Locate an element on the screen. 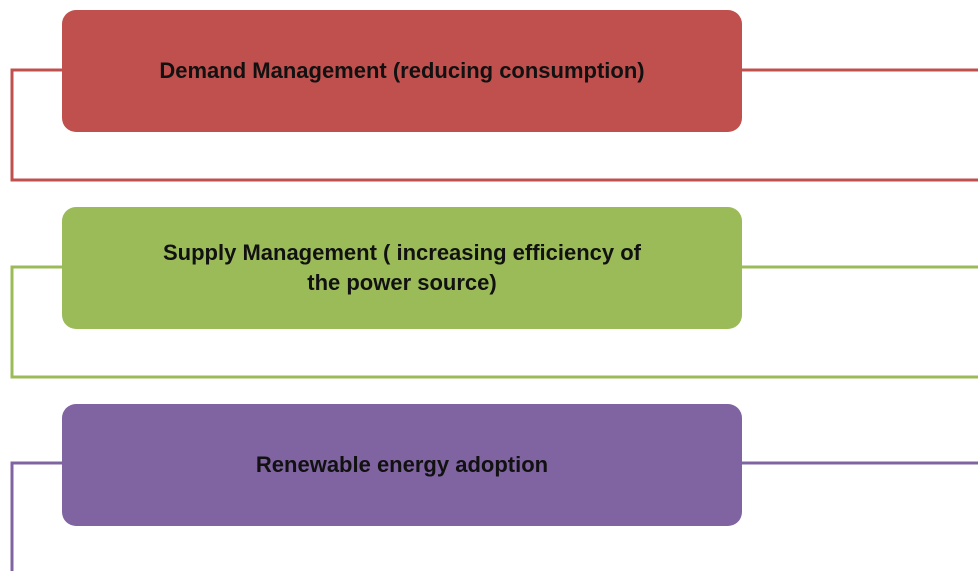 The width and height of the screenshot is (978, 571). node-label: Renewable energy adoption is located at coordinates (402, 464).